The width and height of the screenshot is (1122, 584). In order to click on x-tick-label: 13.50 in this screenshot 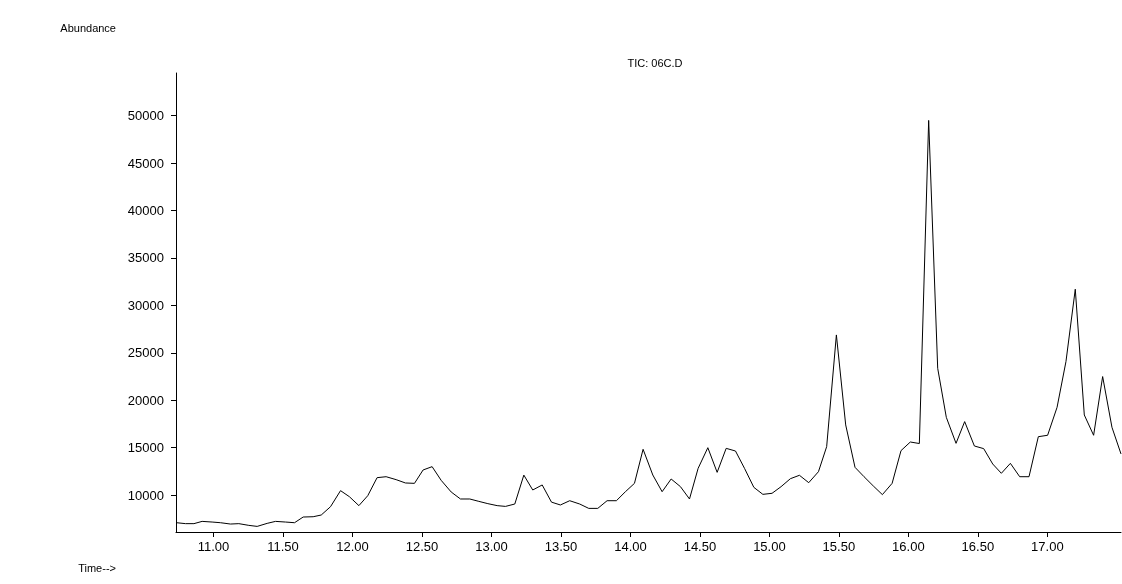, I will do `click(561, 546)`.